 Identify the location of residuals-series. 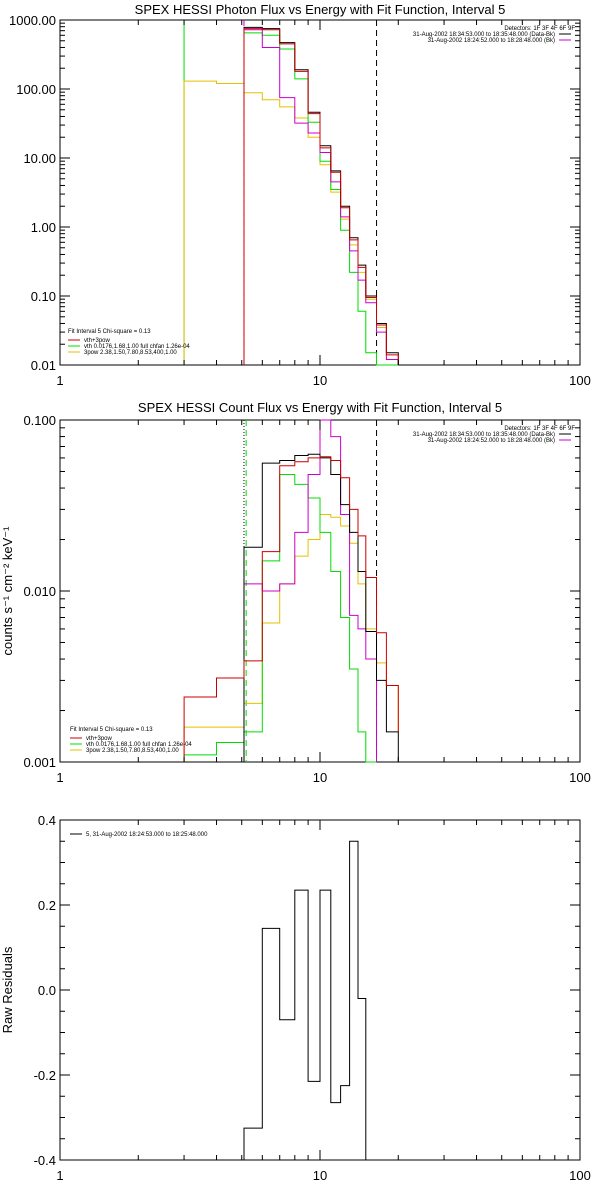
(305, 1000).